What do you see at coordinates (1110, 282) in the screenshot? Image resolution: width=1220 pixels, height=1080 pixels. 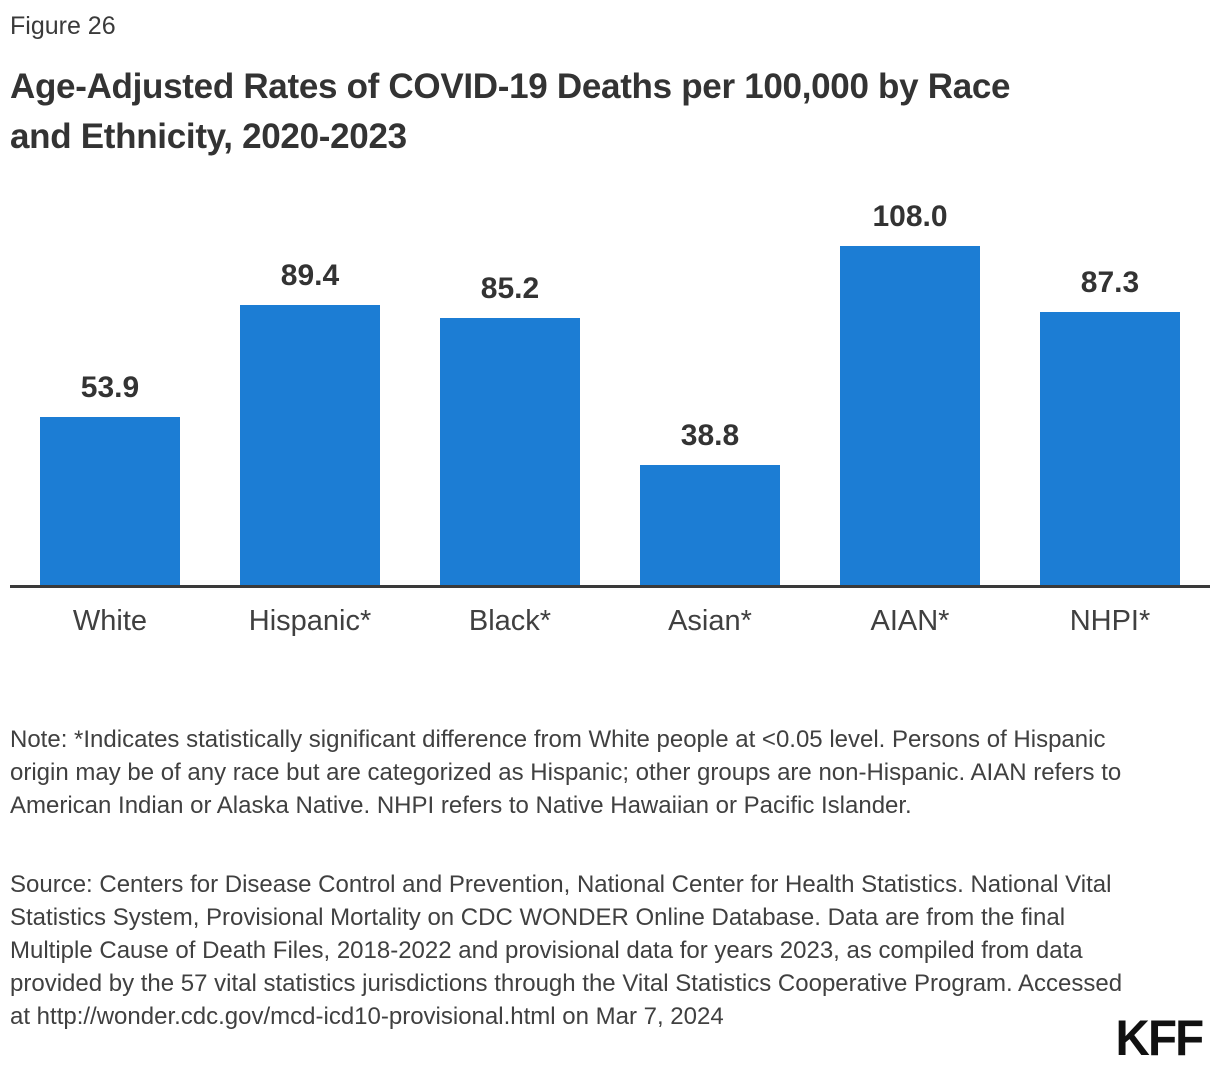 I see `value-label-nhpi: 87.3` at bounding box center [1110, 282].